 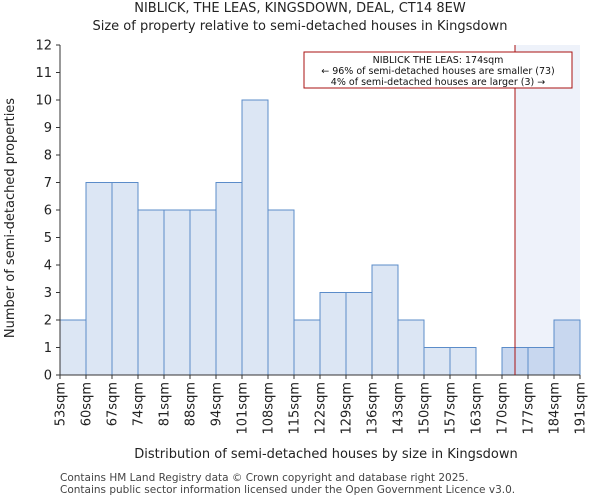 I want to click on bar-184sqm, so click(x=567, y=347).